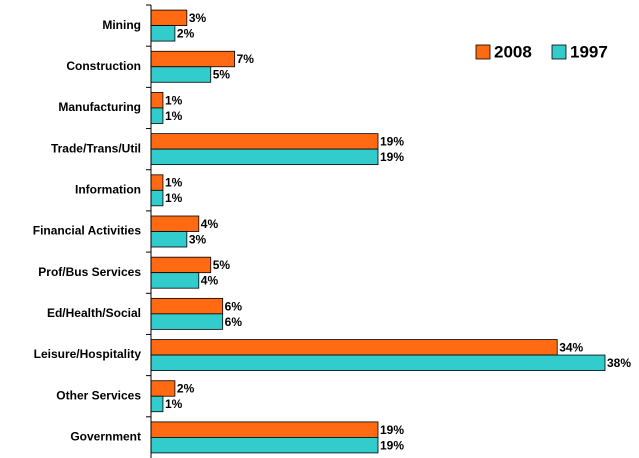 This screenshot has height=458, width=639. Describe the element at coordinates (94, 313) in the screenshot. I see `category-label: Ed/Health/Social` at that location.